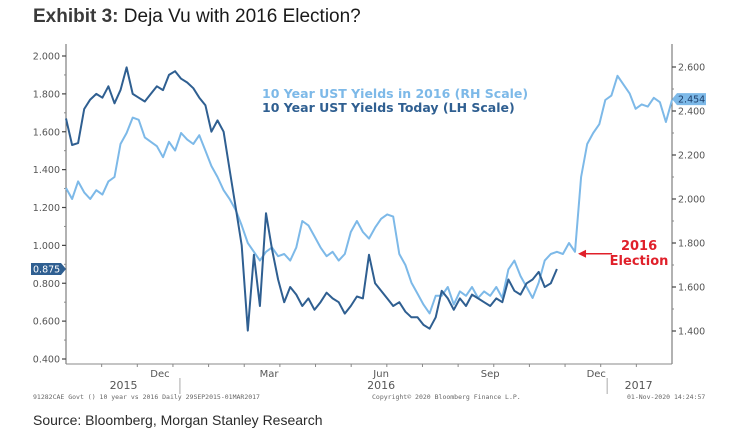 Image resolution: width=749 pixels, height=441 pixels. I want to click on left-tick-label: 0.800, so click(46, 284).